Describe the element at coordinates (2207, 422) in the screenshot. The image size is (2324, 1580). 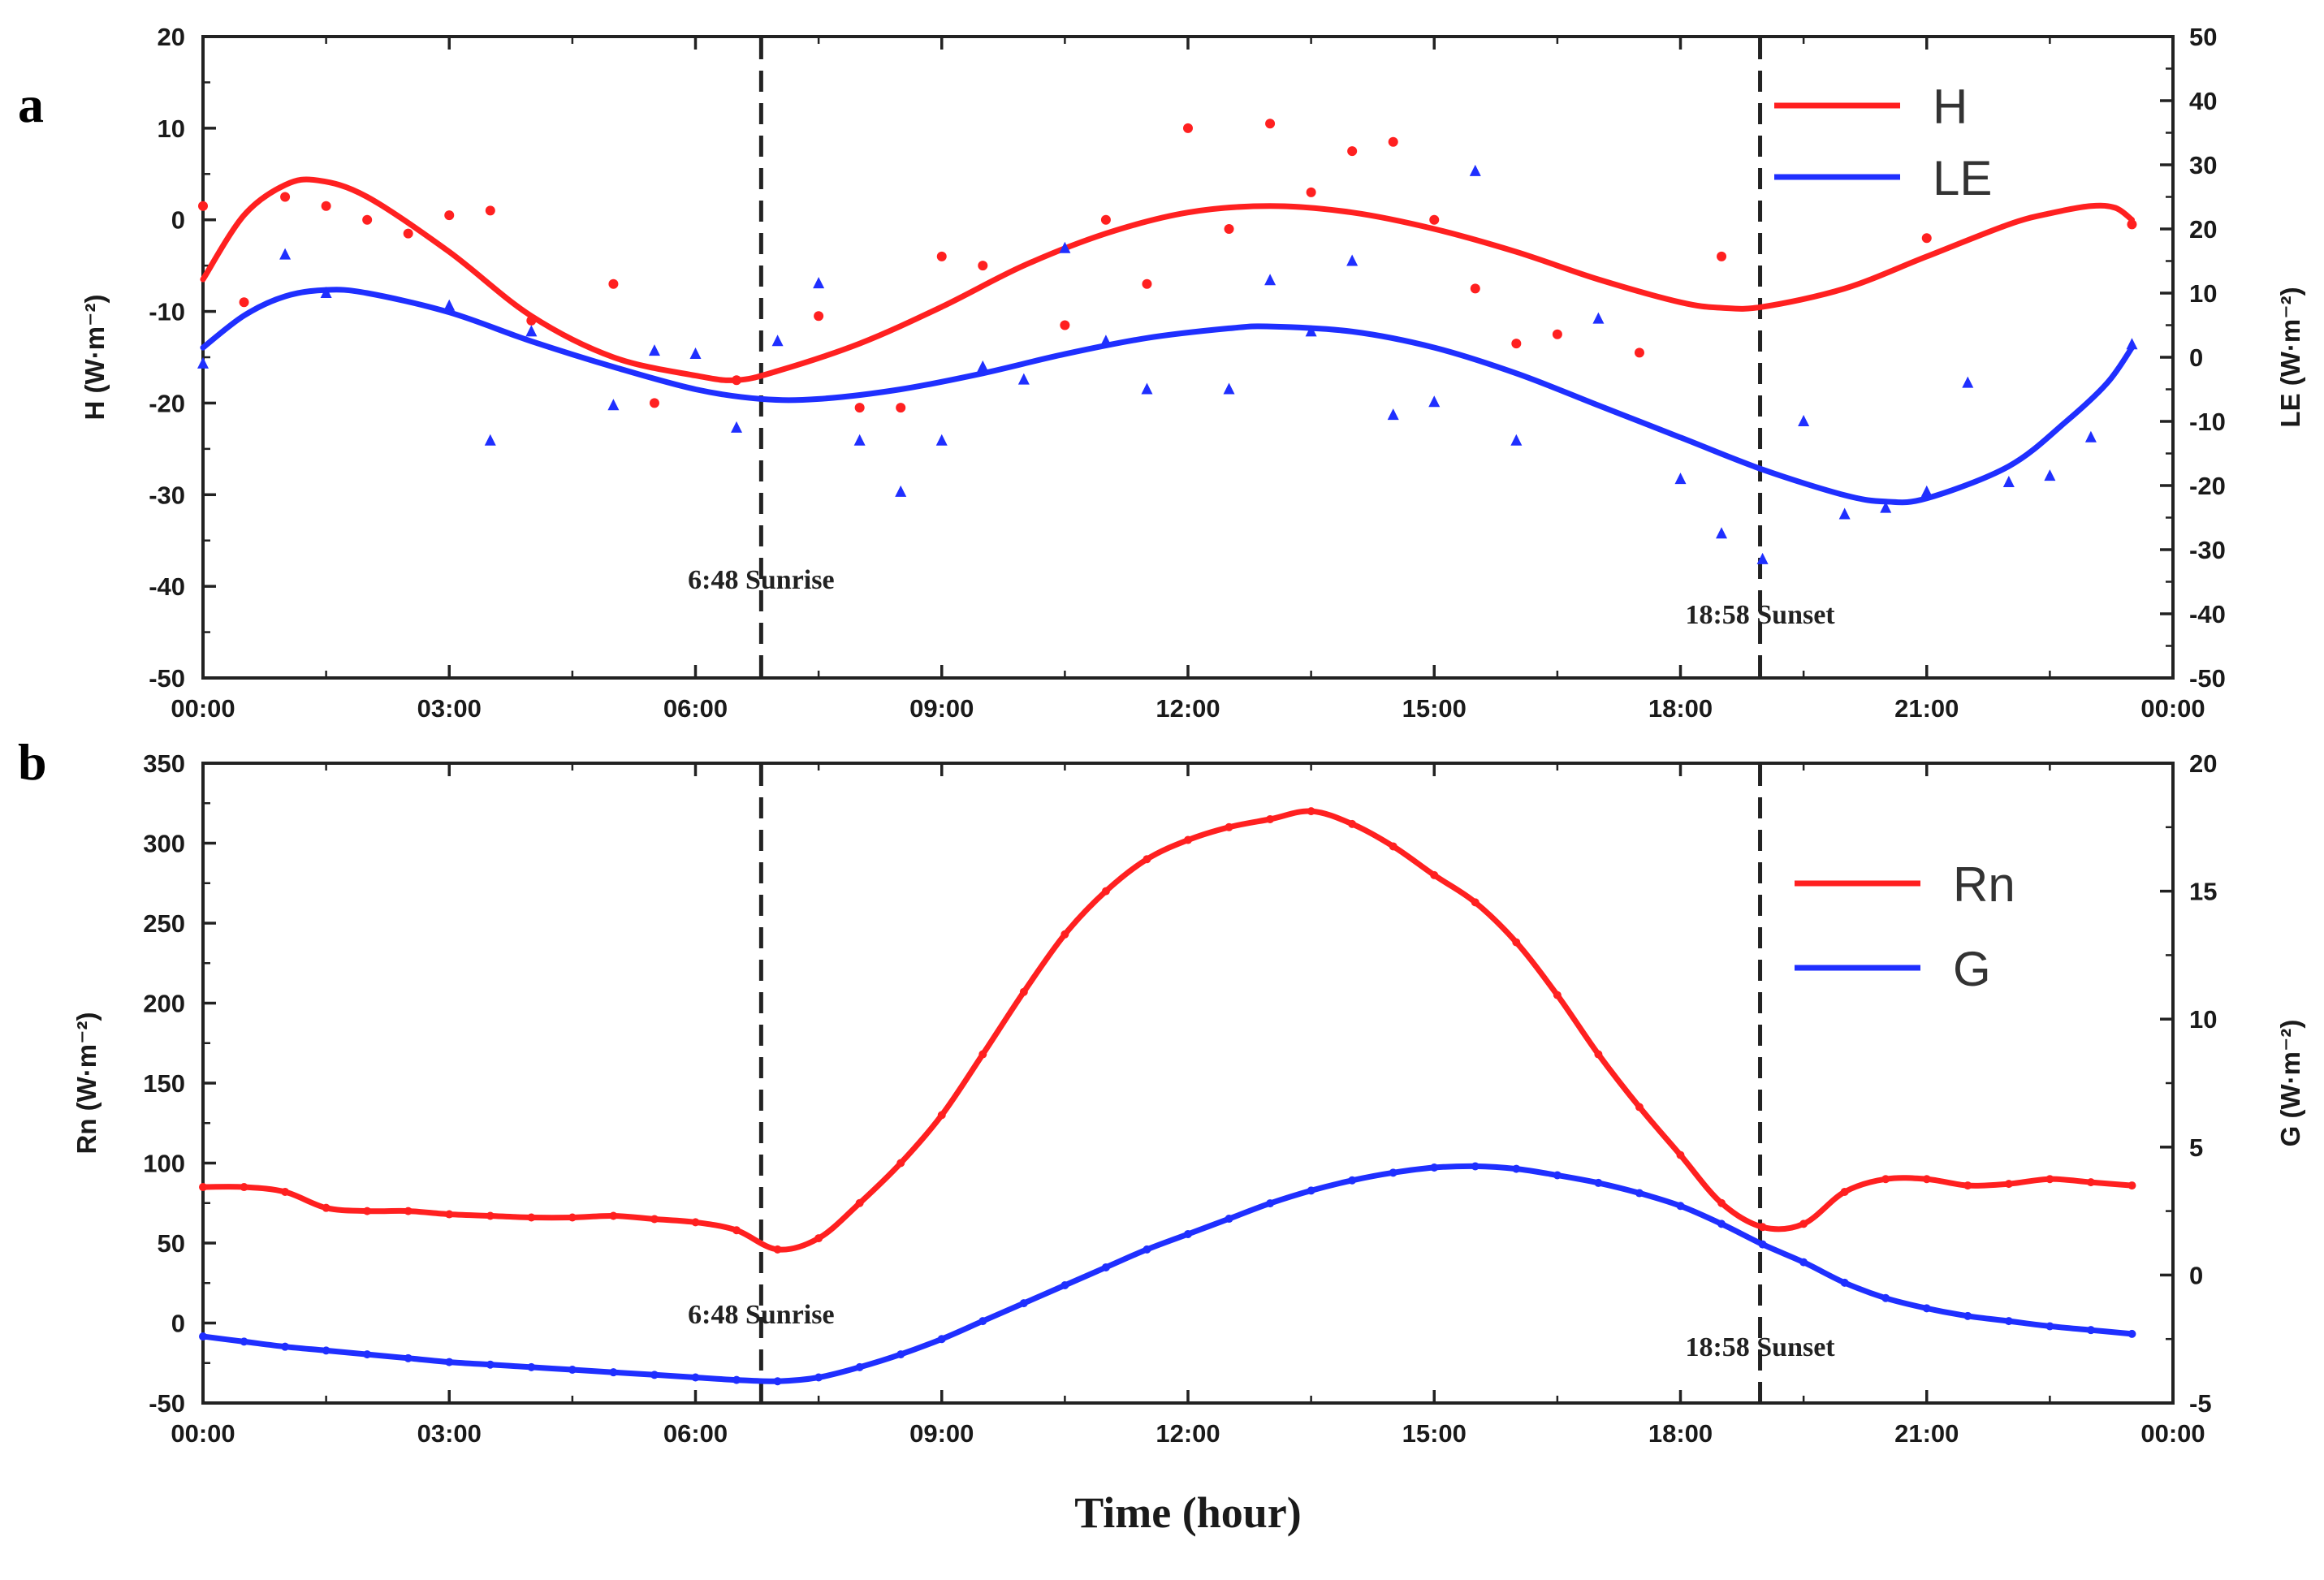
I see `y-right-tick-label: -10` at that location.